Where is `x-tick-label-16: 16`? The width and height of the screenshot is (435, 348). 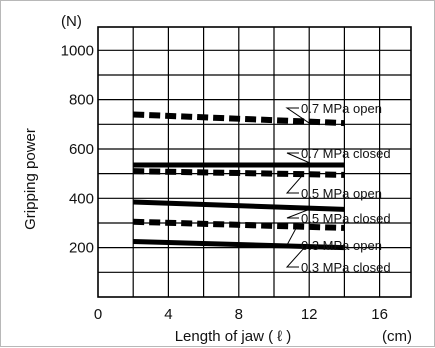
x-tick-label-16: 16 is located at coordinates (379, 314).